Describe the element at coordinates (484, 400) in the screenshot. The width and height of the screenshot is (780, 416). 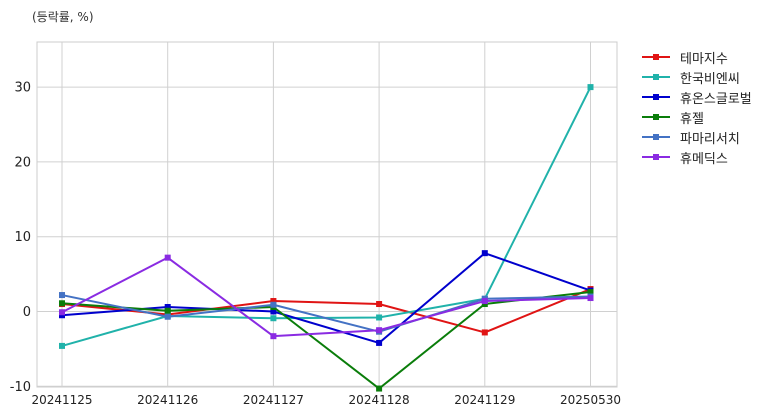
I see `x-tick-label: 20241129` at that location.